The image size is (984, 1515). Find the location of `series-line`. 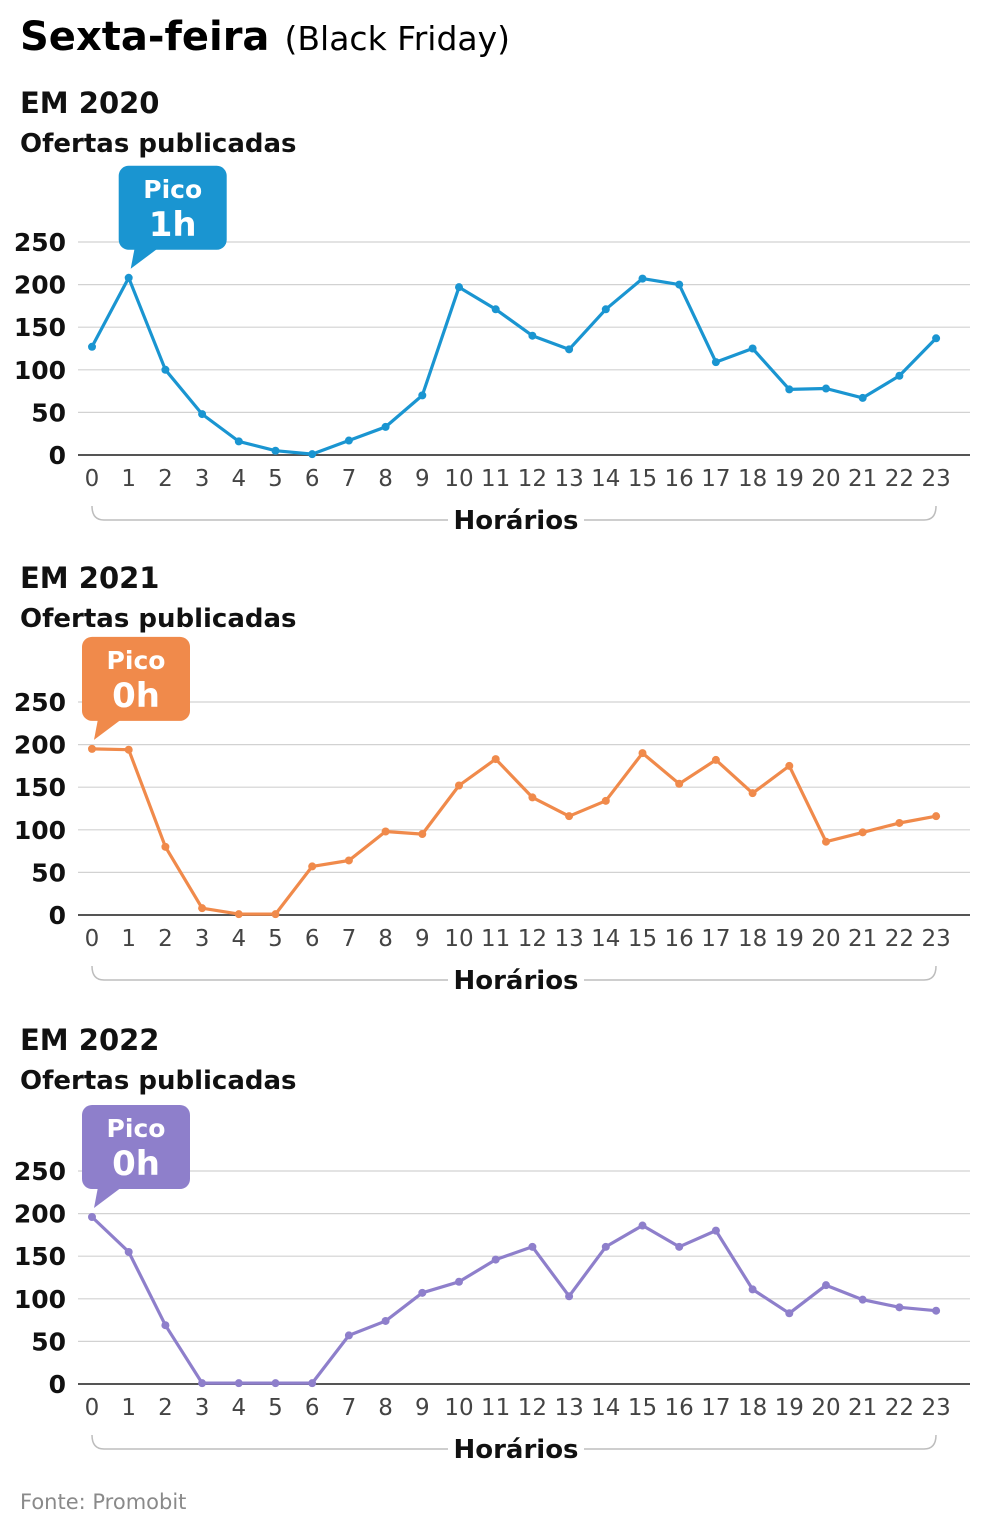

series-line is located at coordinates (514, 366).